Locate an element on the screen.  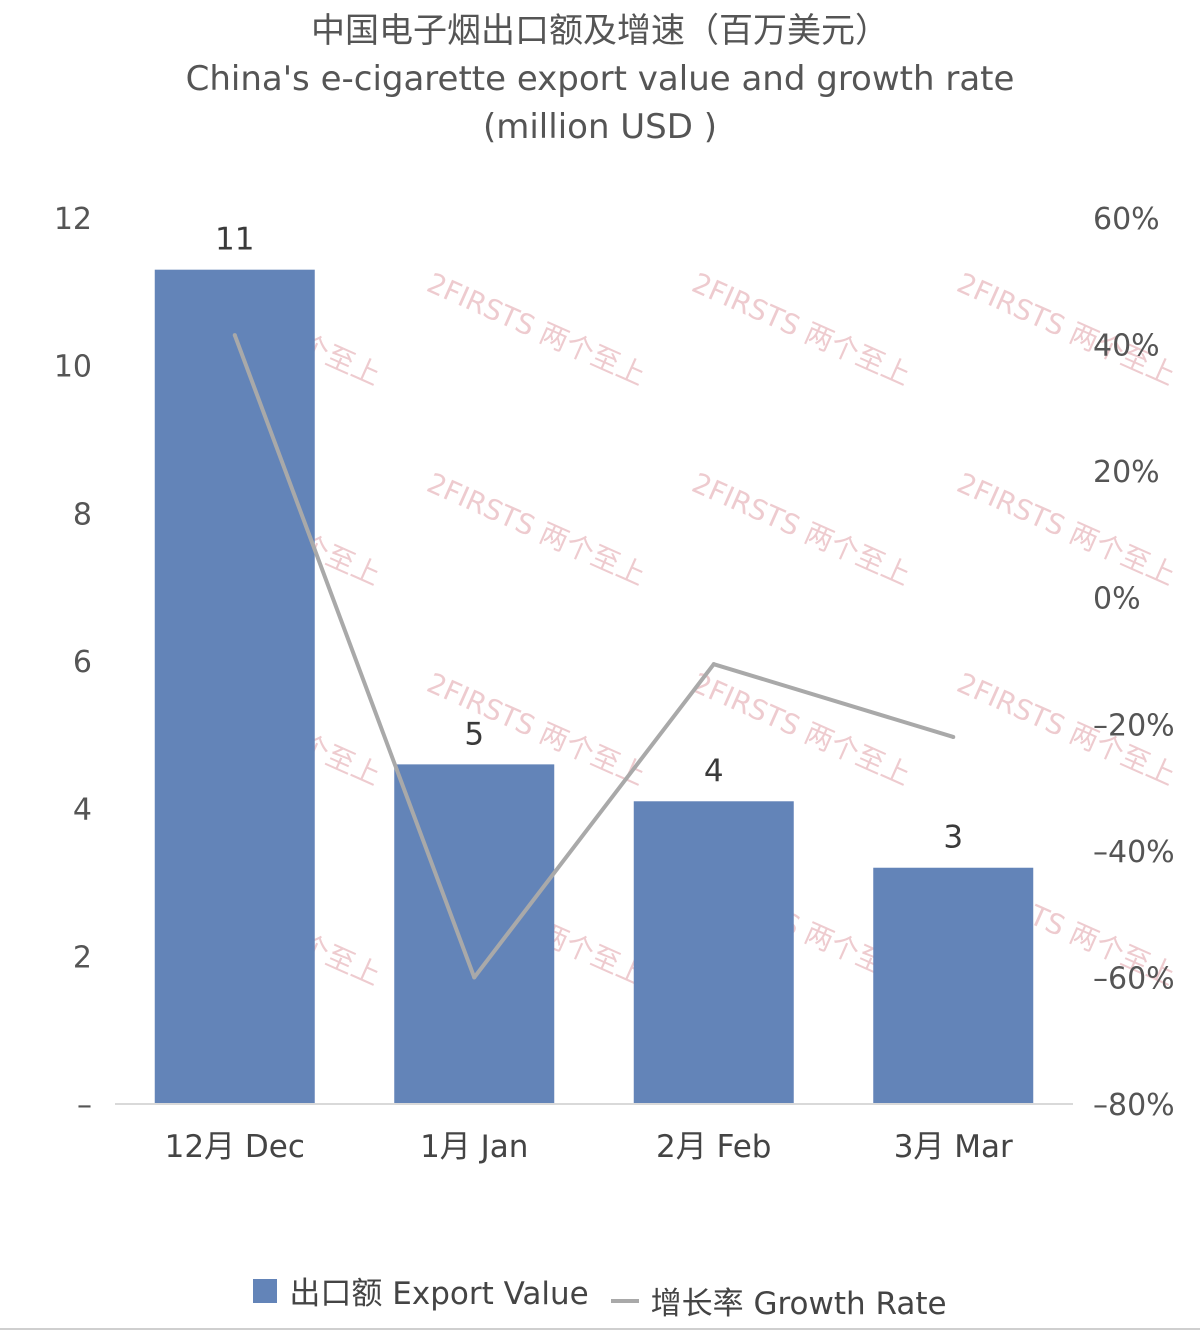
bar-data-label: 5 is located at coordinates (474, 734).